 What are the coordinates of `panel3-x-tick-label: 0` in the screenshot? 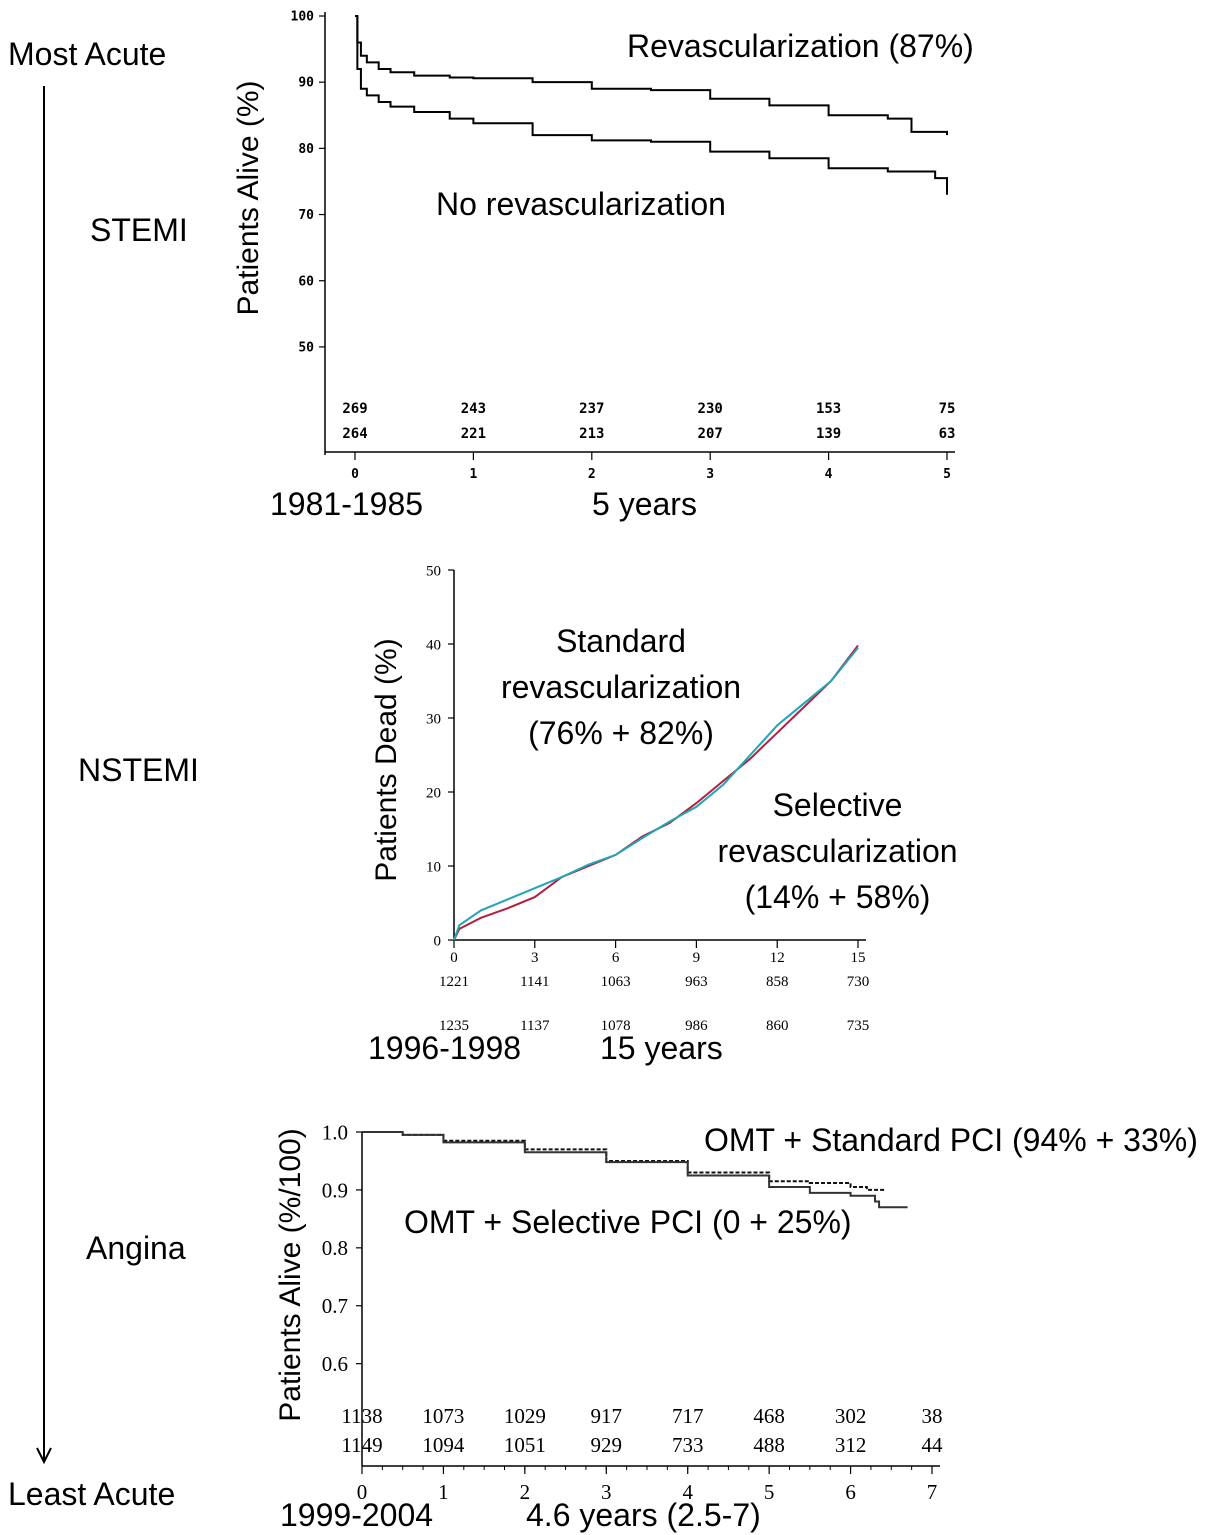 It's located at (362, 1492).